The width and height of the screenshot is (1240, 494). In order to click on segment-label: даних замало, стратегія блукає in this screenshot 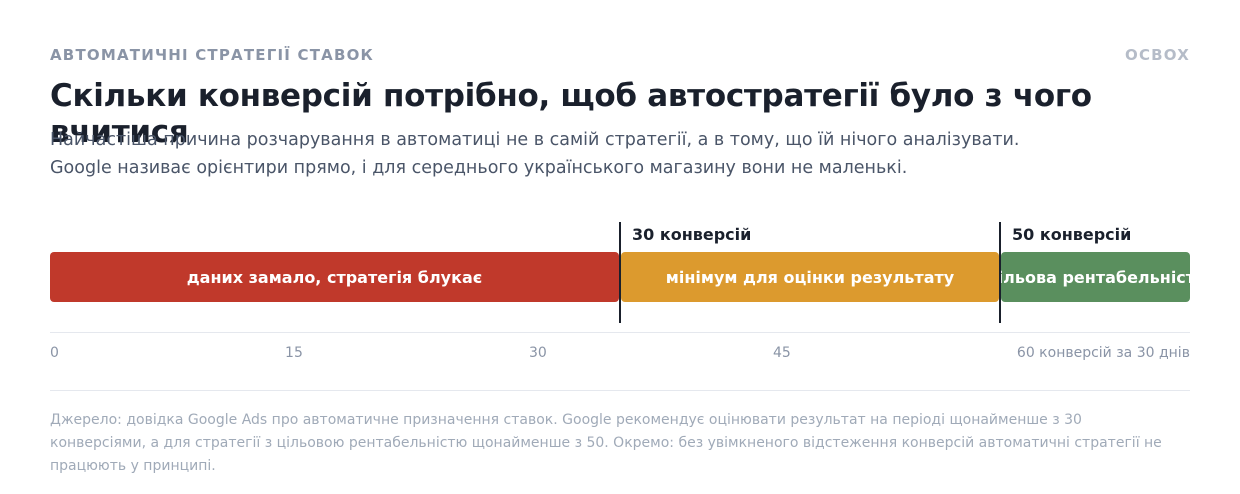, I will do `click(334, 277)`.